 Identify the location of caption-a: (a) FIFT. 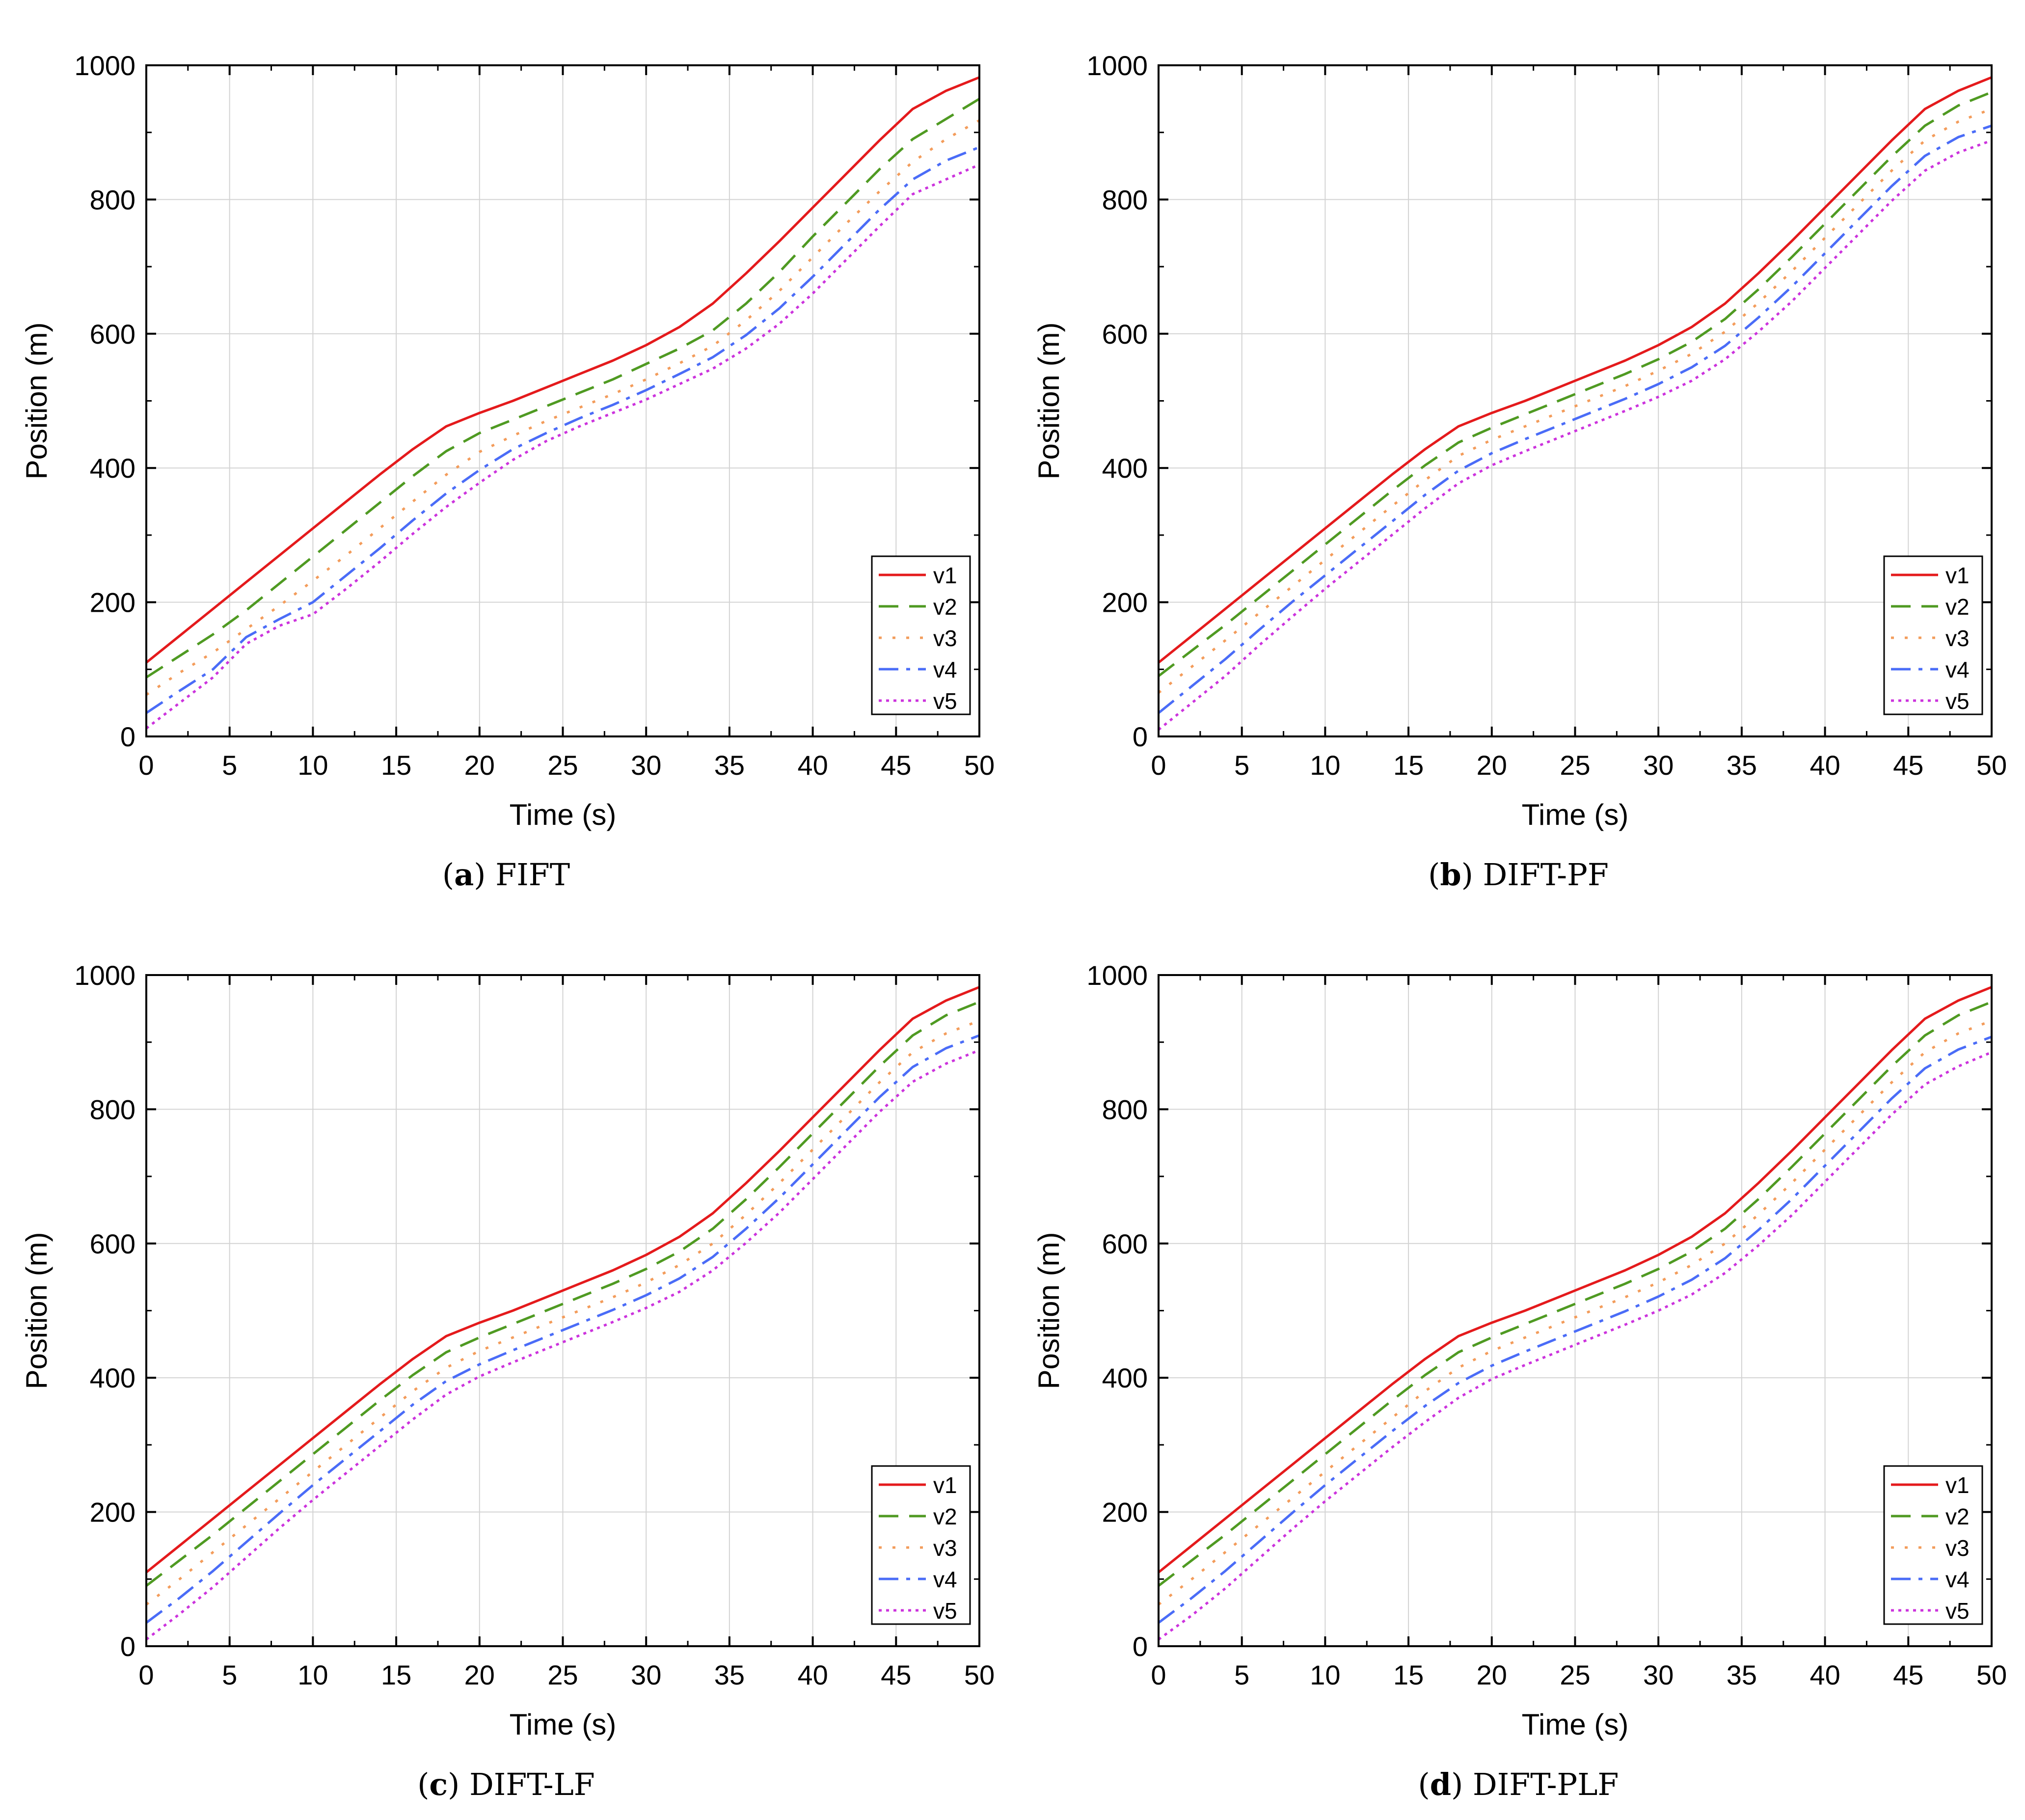
(506, 875).